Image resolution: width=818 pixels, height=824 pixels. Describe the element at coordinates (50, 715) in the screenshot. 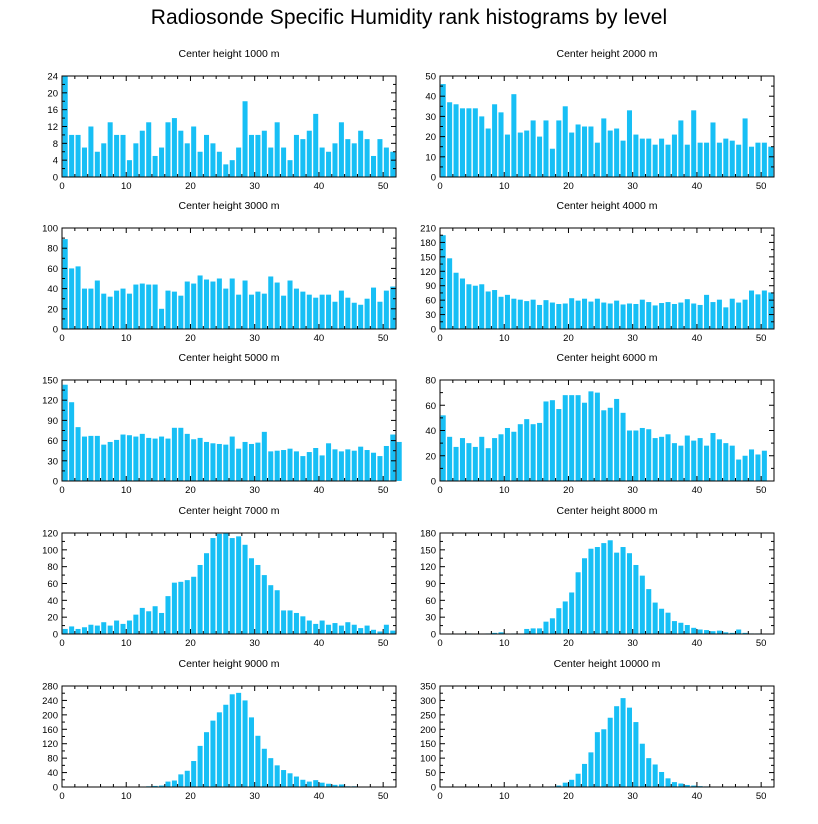

I see `y-tick-label: 200` at that location.